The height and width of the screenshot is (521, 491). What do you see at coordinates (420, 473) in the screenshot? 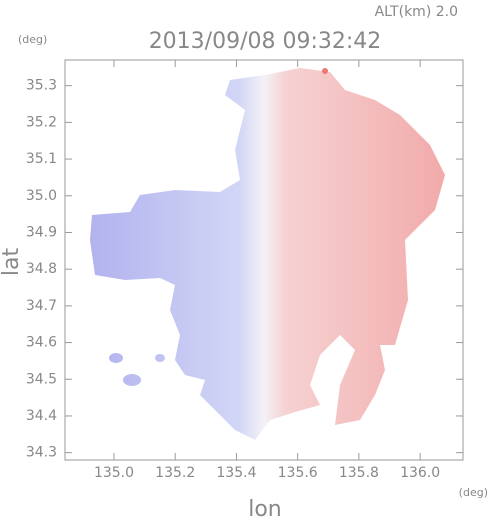
I see `x-tick-label: 136.0` at bounding box center [420, 473].